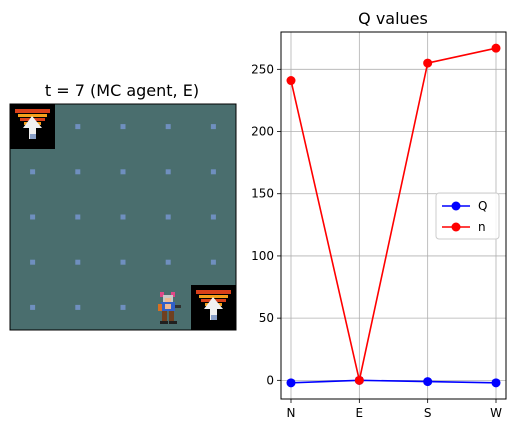  I want to click on y-tick-label: 0, so click(270, 380).